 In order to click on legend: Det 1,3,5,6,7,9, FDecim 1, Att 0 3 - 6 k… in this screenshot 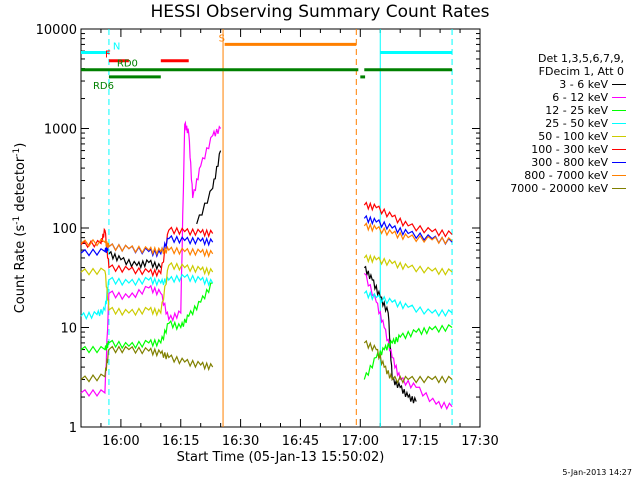, I will do `click(555, 123)`.